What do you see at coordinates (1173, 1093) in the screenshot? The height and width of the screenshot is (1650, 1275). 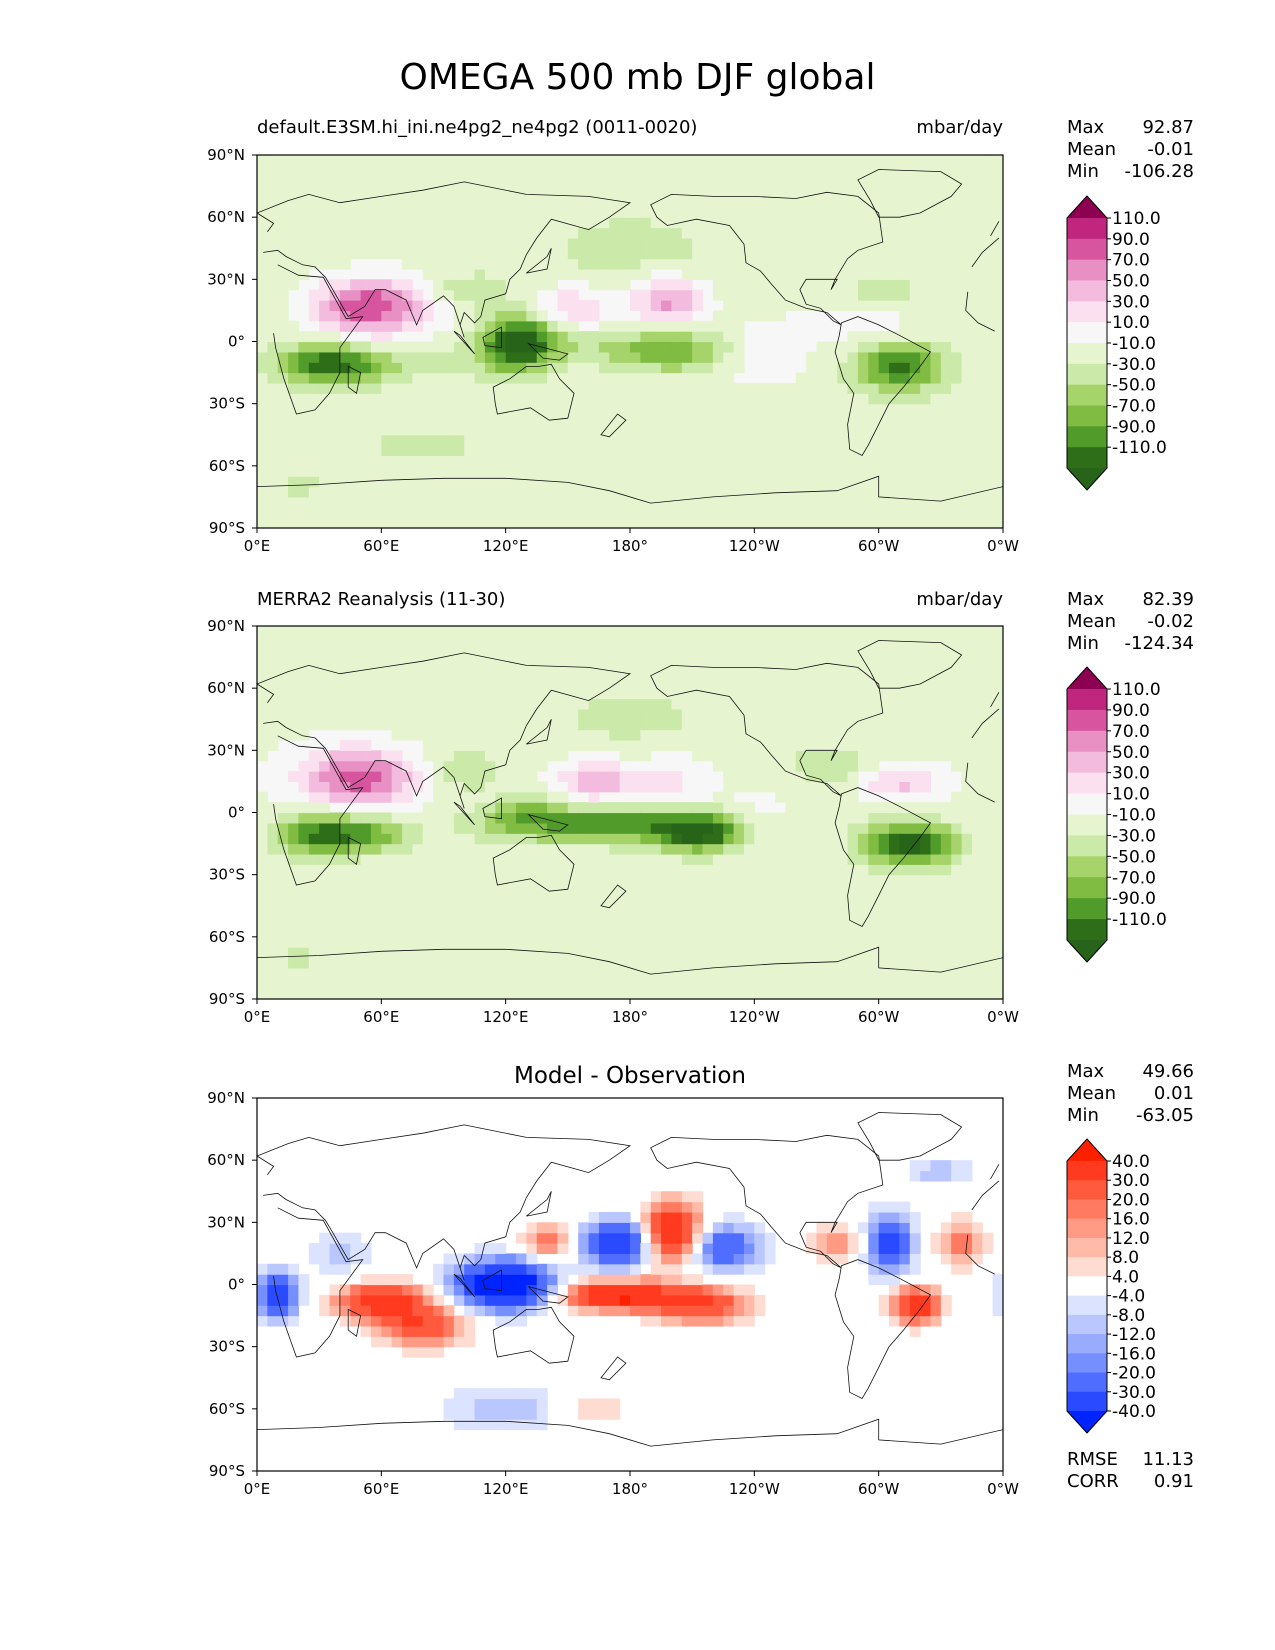 I see `stat-value: 0.01` at bounding box center [1173, 1093].